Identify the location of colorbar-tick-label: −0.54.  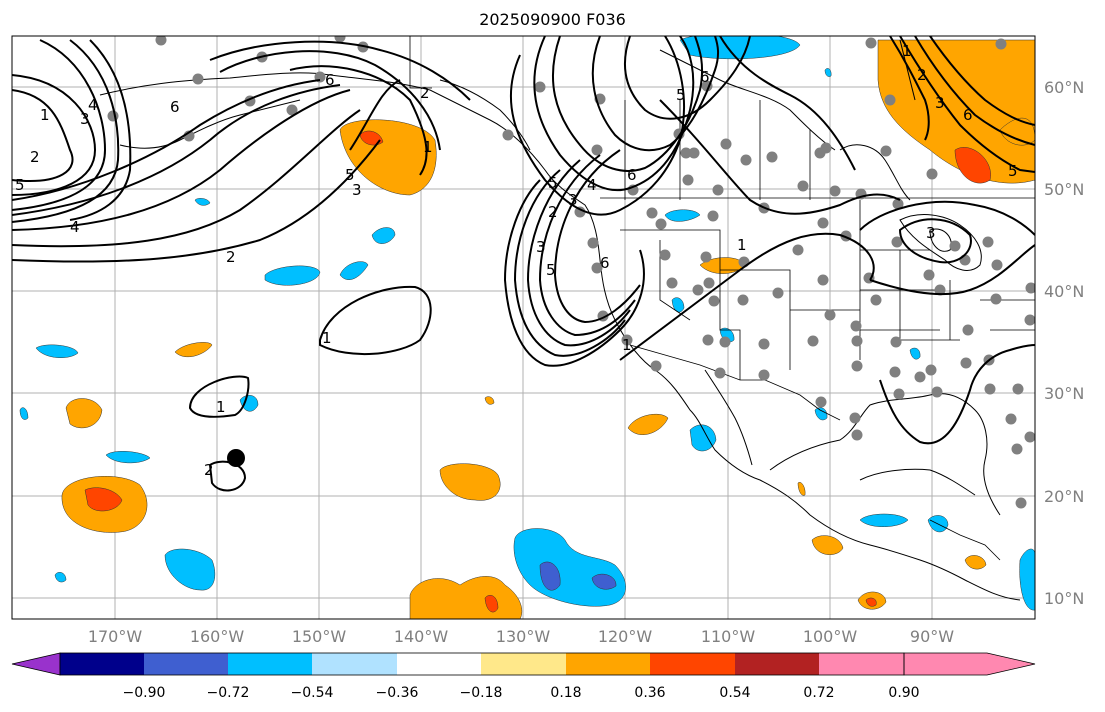
(312, 693).